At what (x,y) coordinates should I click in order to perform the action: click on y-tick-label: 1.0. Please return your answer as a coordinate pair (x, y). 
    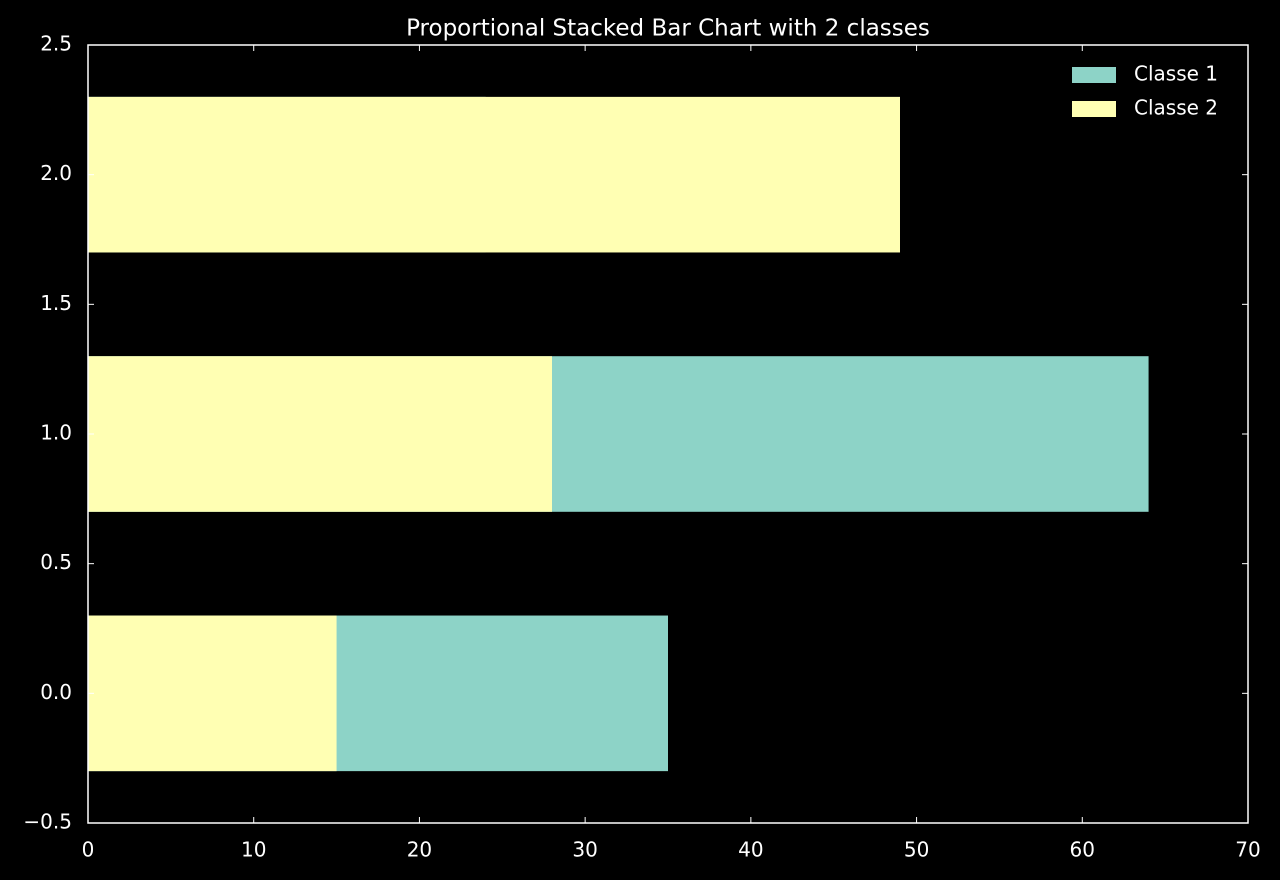
    Looking at the image, I should click on (56, 433).